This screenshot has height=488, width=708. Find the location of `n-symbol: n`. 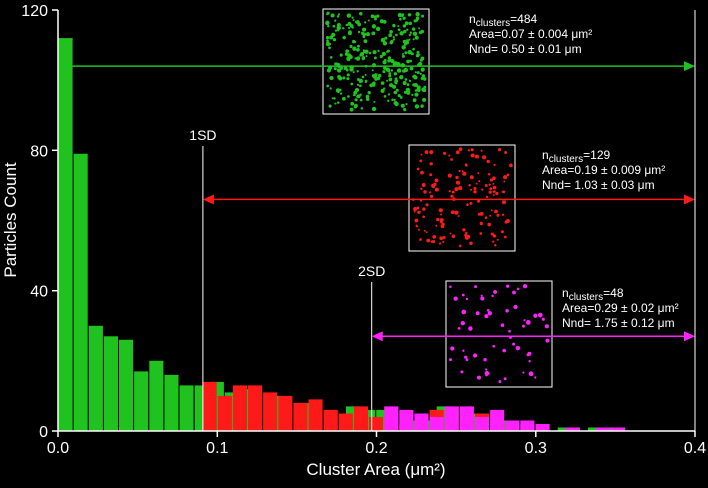

n-symbol: n is located at coordinates (472, 19).